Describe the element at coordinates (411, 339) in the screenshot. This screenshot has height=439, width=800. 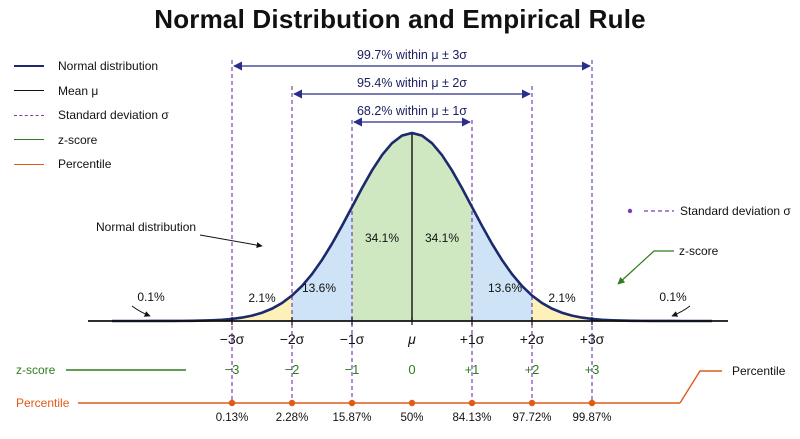
I see `axis-tick-label: μ` at that location.